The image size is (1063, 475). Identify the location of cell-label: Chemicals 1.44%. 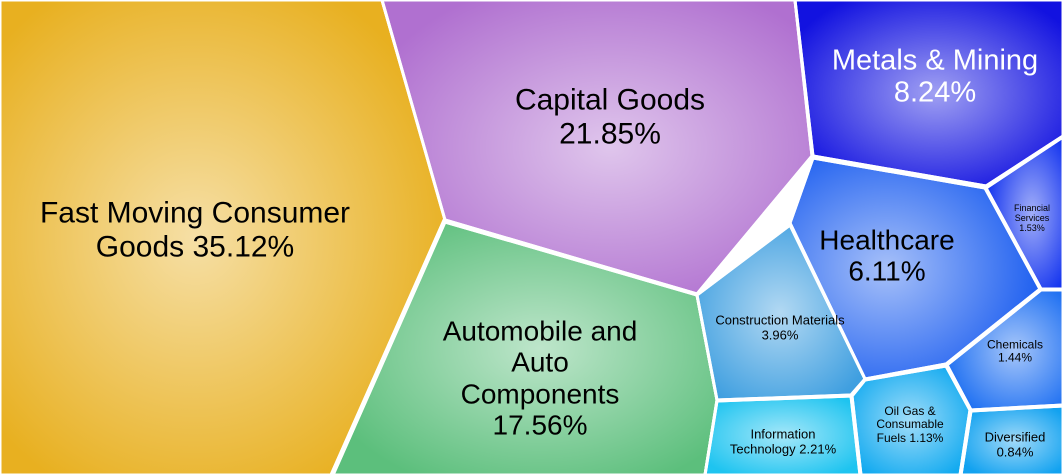
(1015, 351).